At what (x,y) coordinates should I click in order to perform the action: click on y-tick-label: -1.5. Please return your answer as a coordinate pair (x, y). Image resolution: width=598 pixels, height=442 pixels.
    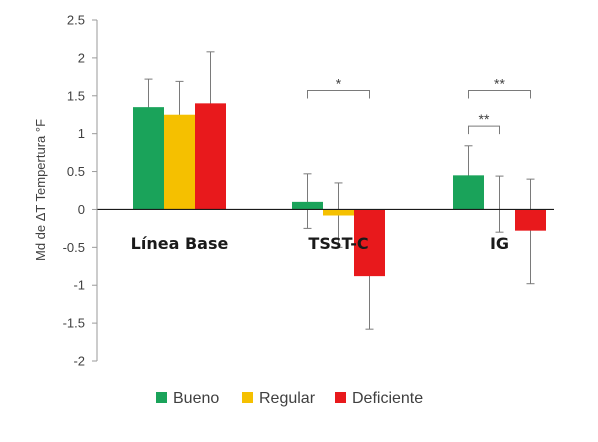
    Looking at the image, I should click on (74, 323).